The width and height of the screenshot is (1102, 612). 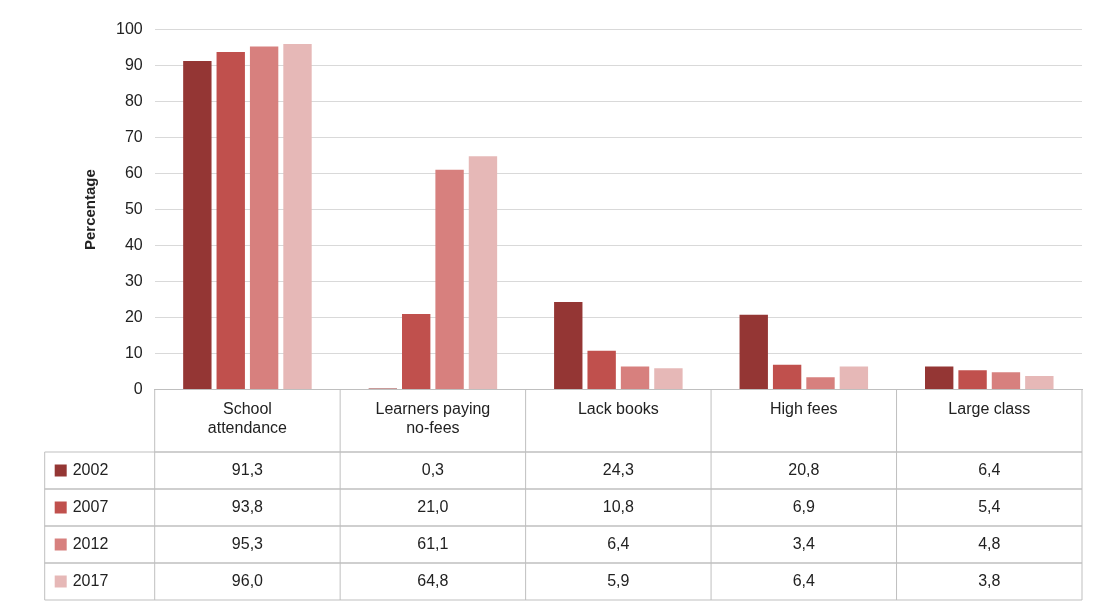 What do you see at coordinates (133, 173) in the screenshot?
I see `y-tick-label: 60` at bounding box center [133, 173].